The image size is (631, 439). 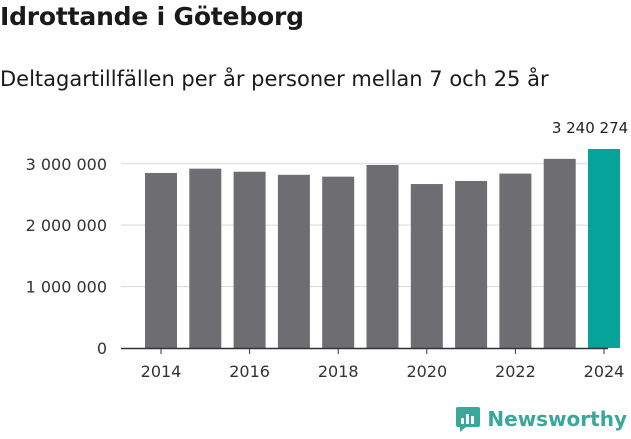 I want to click on bar-2018, so click(x=338, y=262).